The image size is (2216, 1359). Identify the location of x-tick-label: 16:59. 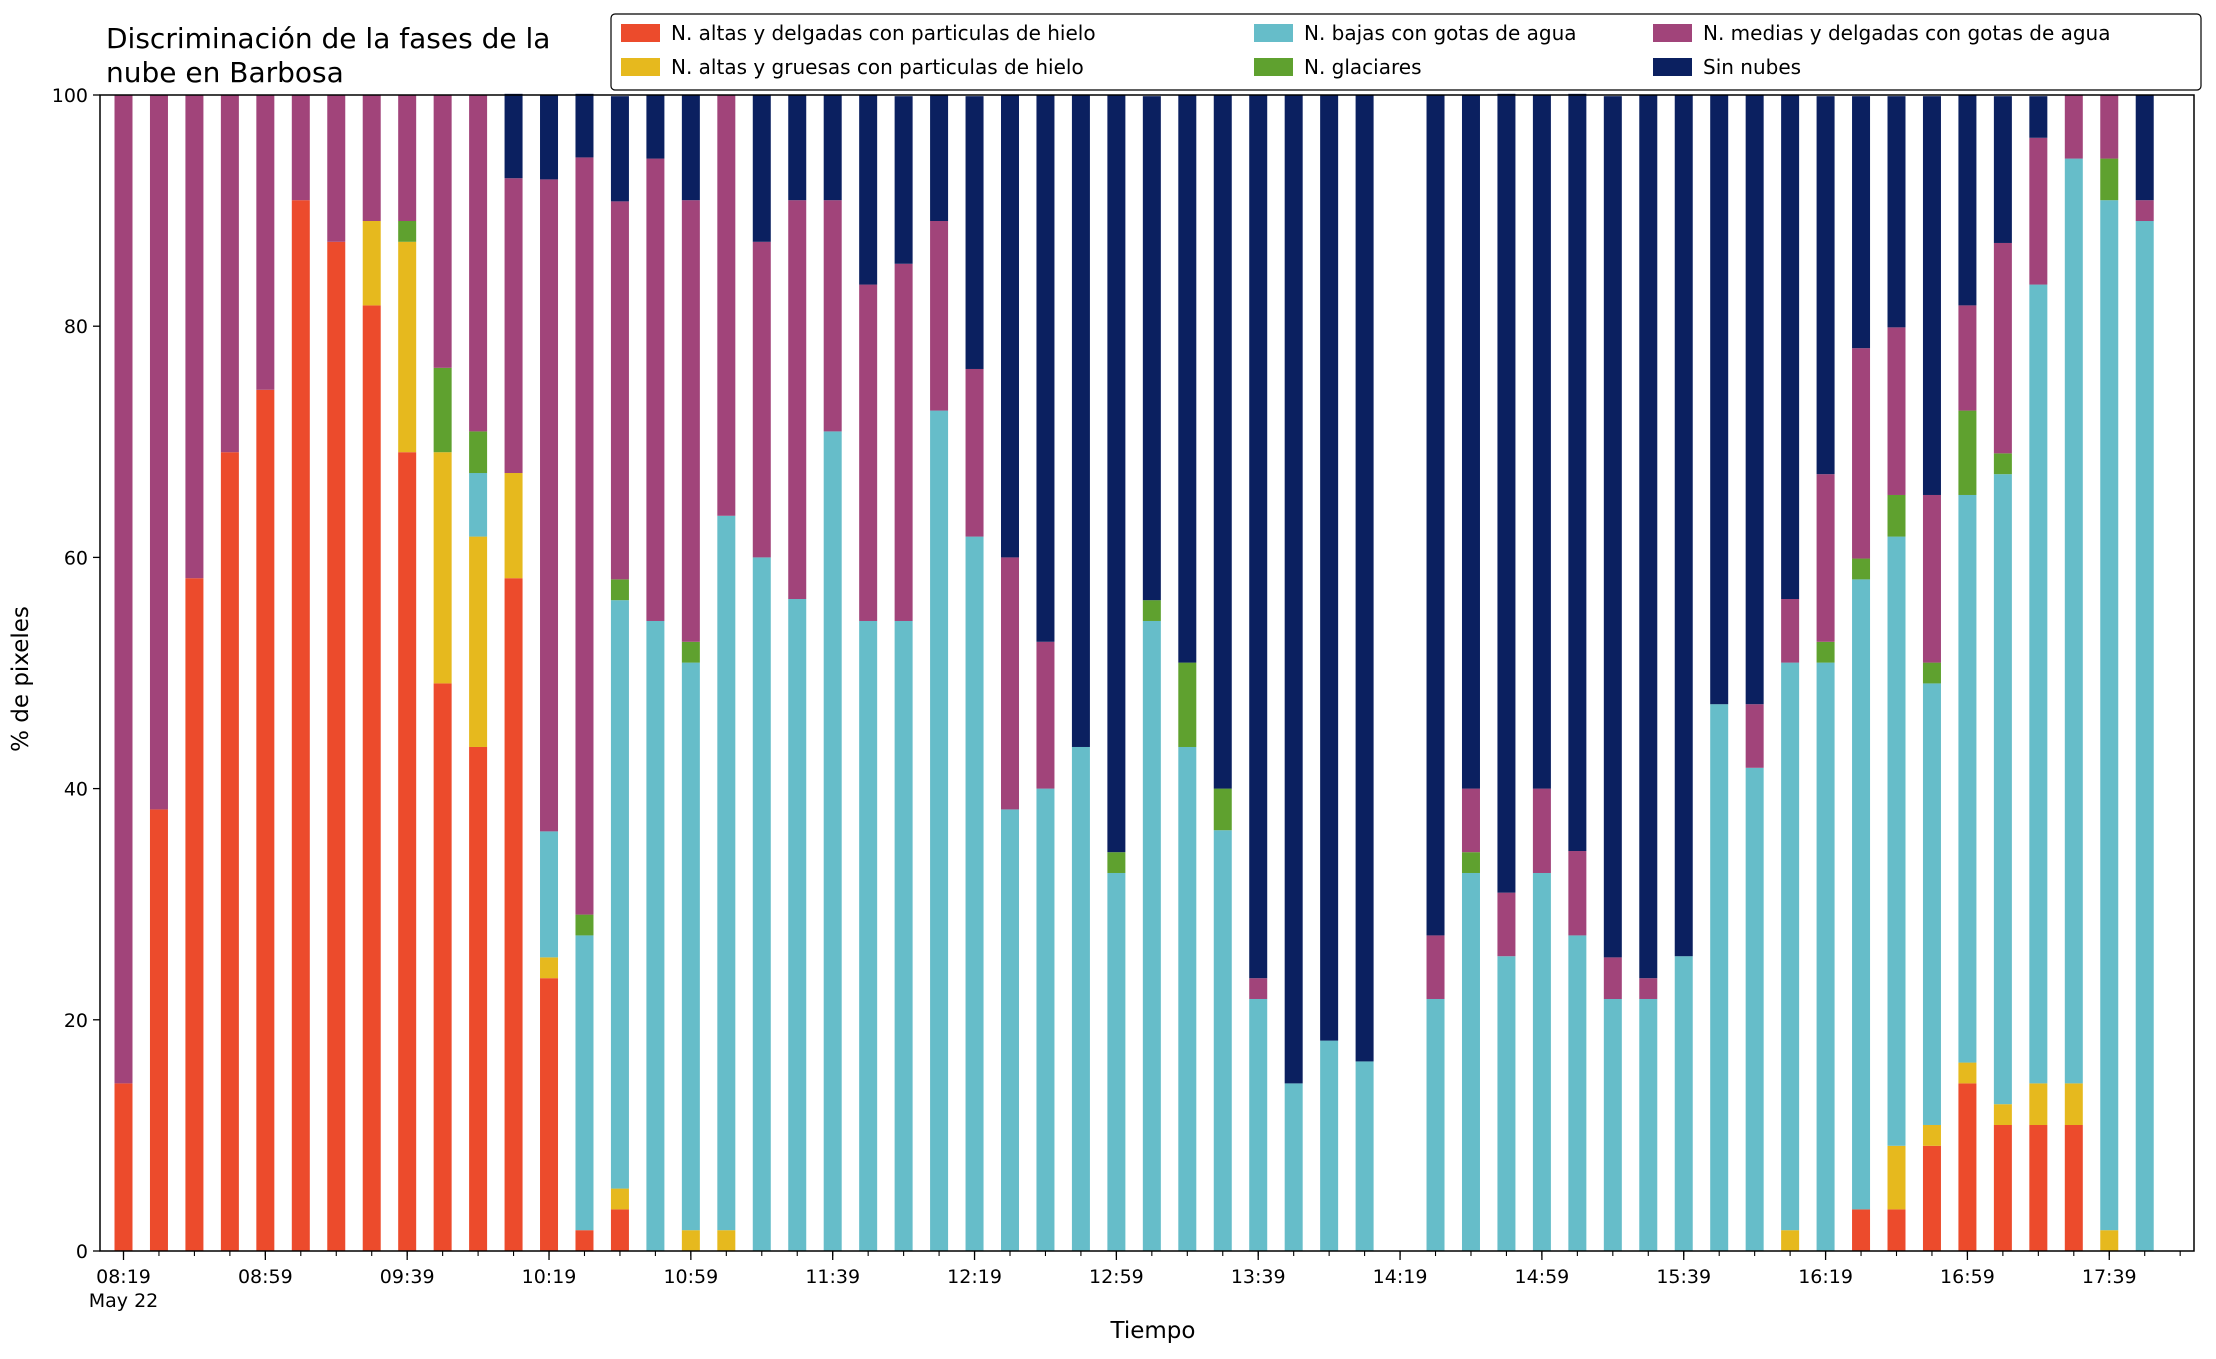
(1967, 1277).